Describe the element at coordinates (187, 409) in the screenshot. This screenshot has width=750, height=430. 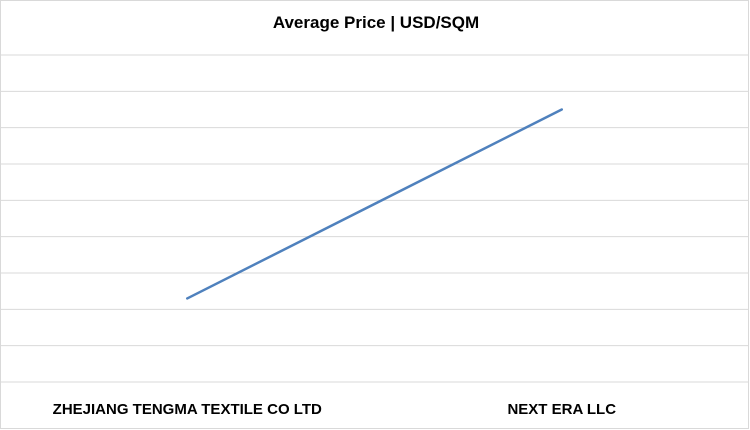
I see `x-tick-label: ZHEJIANG TENGMA TEXTILE CO LTD` at that location.